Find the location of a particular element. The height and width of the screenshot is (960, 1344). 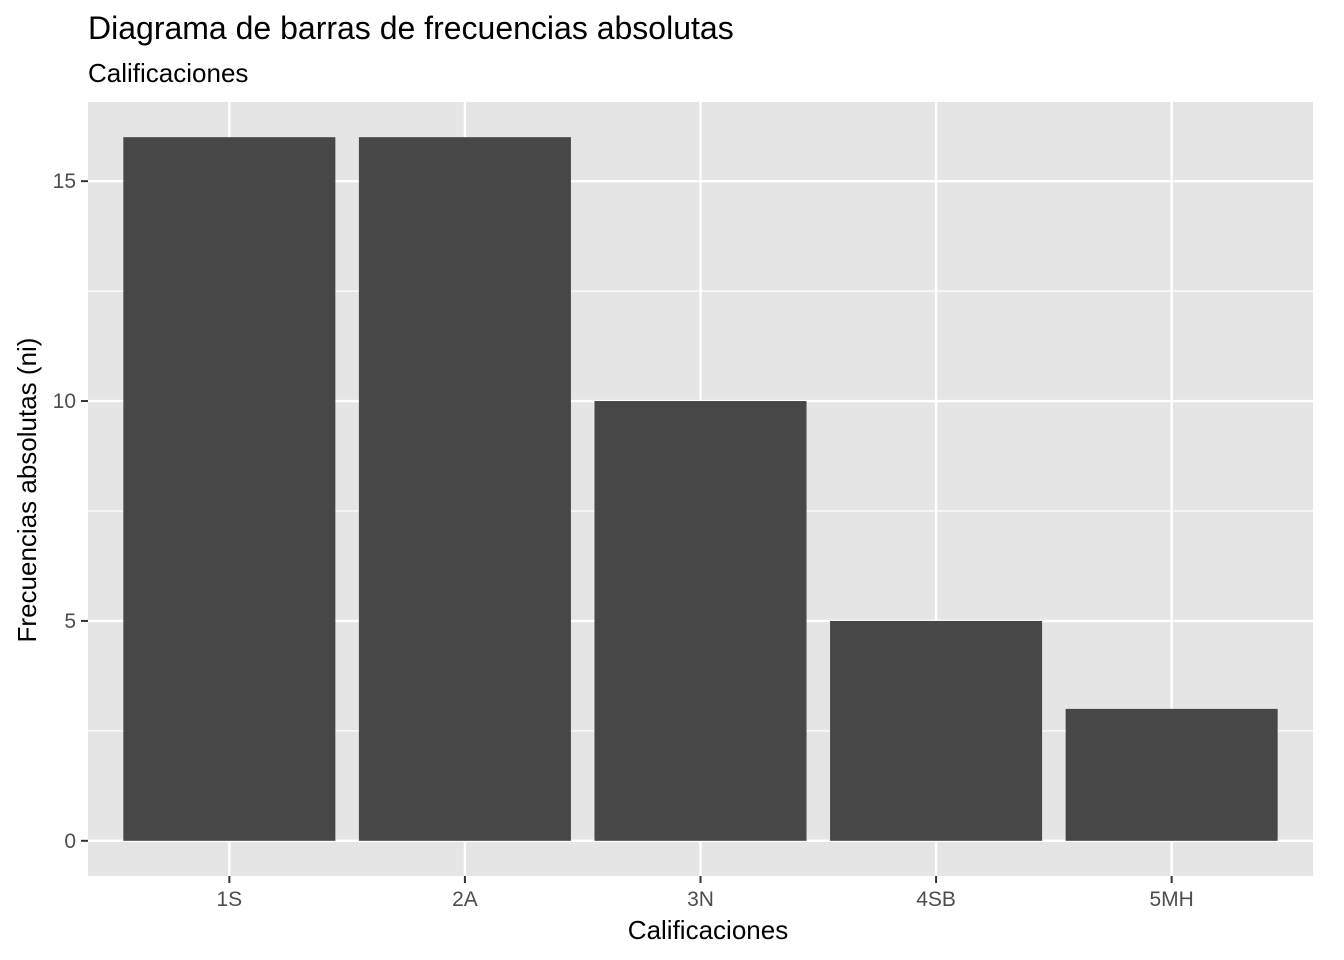

bar-3N is located at coordinates (700, 621).